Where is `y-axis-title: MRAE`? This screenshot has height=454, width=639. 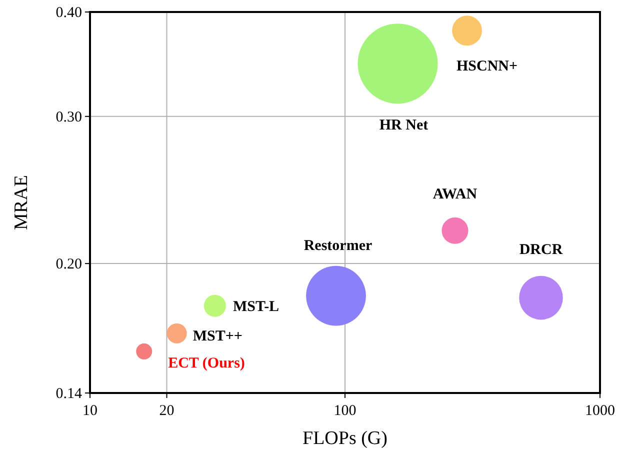
y-axis-title: MRAE is located at coordinates (21, 202).